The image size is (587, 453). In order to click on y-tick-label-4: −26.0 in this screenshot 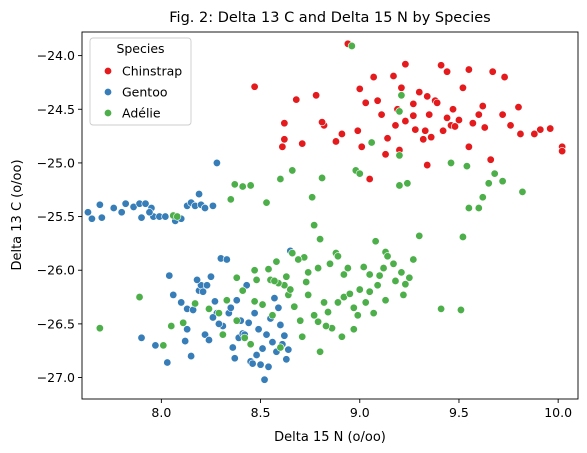, I will do `click(56, 270)`.